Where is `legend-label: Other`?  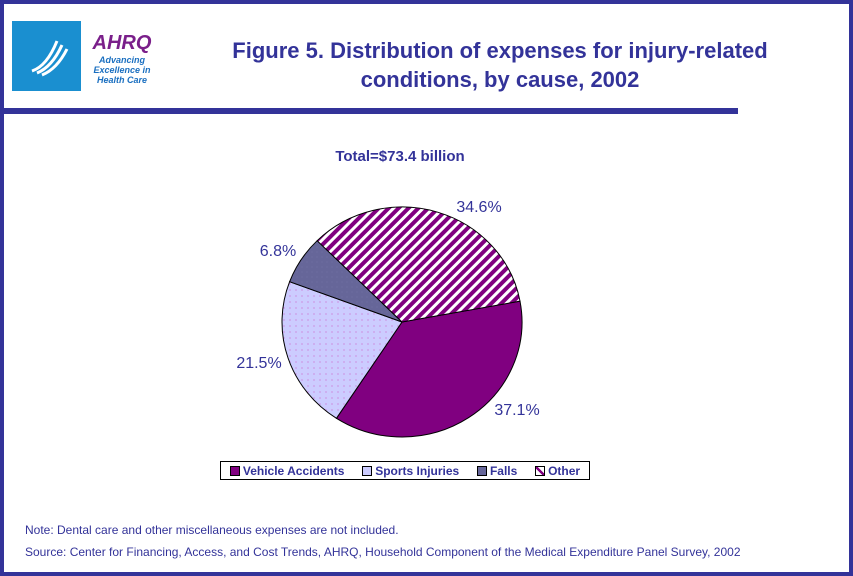 legend-label: Other is located at coordinates (564, 470).